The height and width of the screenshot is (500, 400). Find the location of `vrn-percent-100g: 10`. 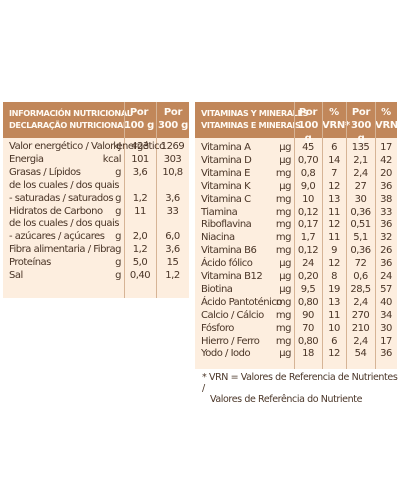

vrn-percent-100g: 10 is located at coordinates (334, 328).